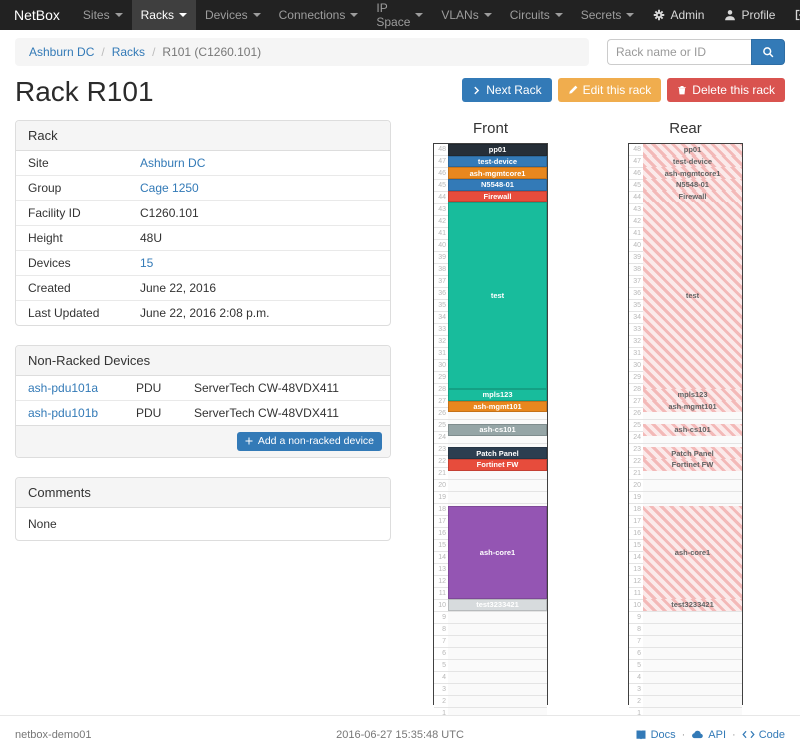 The image size is (800, 753). I want to click on search-input, so click(679, 52).